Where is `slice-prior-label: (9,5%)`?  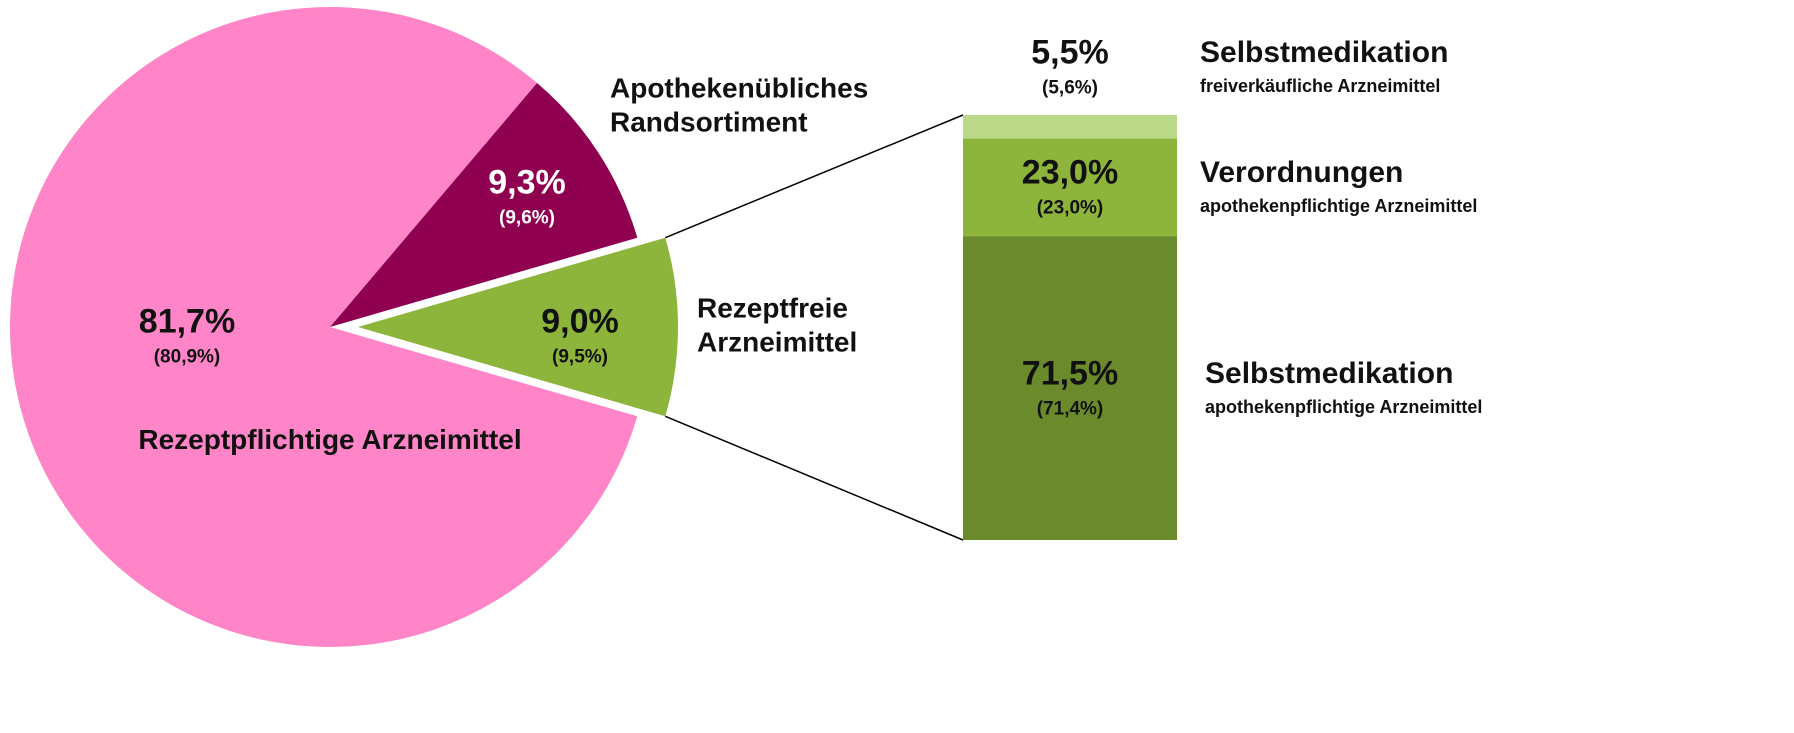 slice-prior-label: (9,5%) is located at coordinates (580, 357).